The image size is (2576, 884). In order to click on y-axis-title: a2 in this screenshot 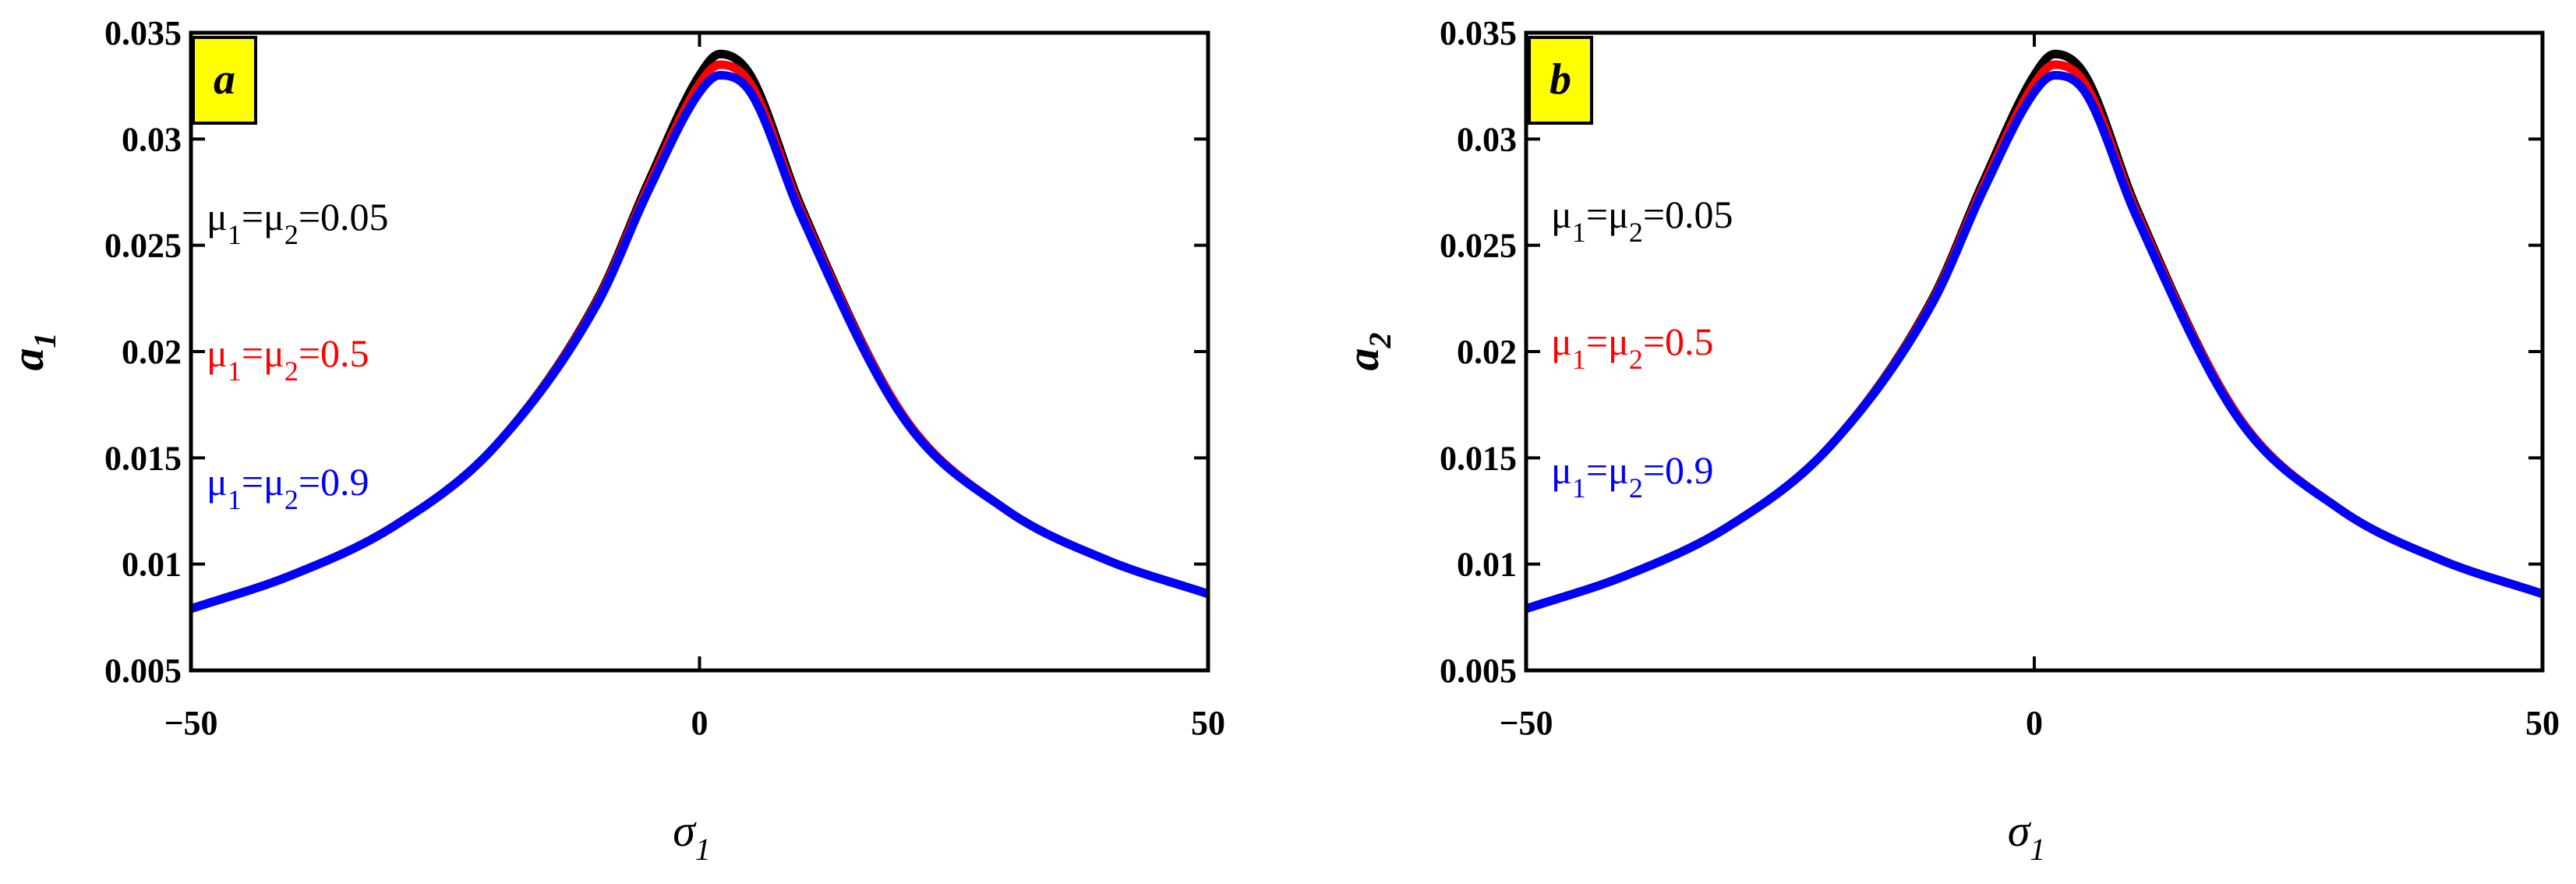, I will do `click(1367, 352)`.